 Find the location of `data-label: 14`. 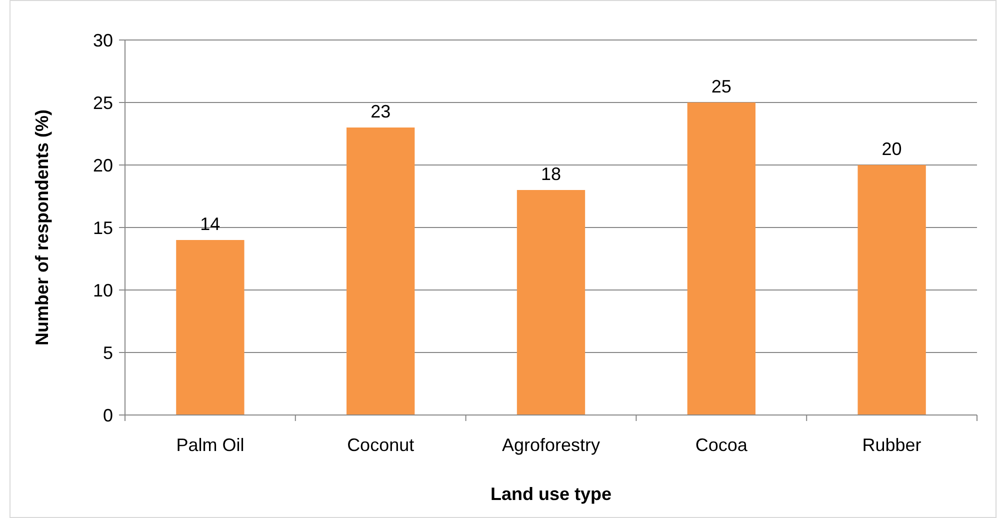

data-label: 14 is located at coordinates (210, 224).